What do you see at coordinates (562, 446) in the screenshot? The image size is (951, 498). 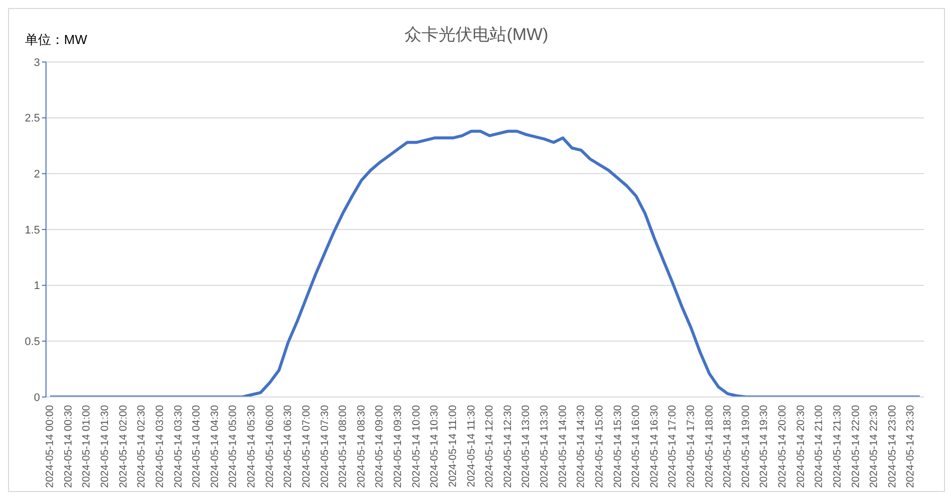 I see `x-tick-label: 2024-05-14 14:00` at bounding box center [562, 446].